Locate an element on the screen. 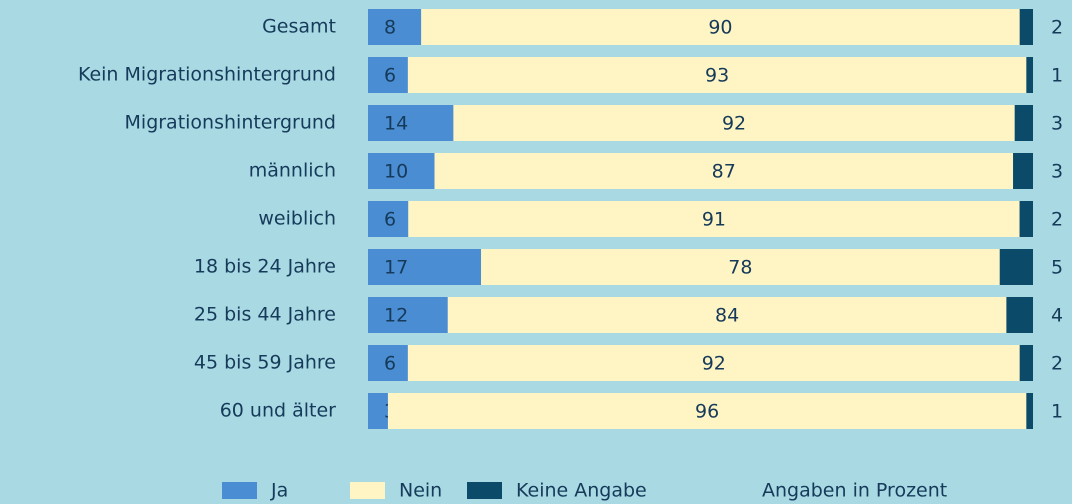 This screenshot has width=1072, height=504. category-label: männlich is located at coordinates (292, 171).